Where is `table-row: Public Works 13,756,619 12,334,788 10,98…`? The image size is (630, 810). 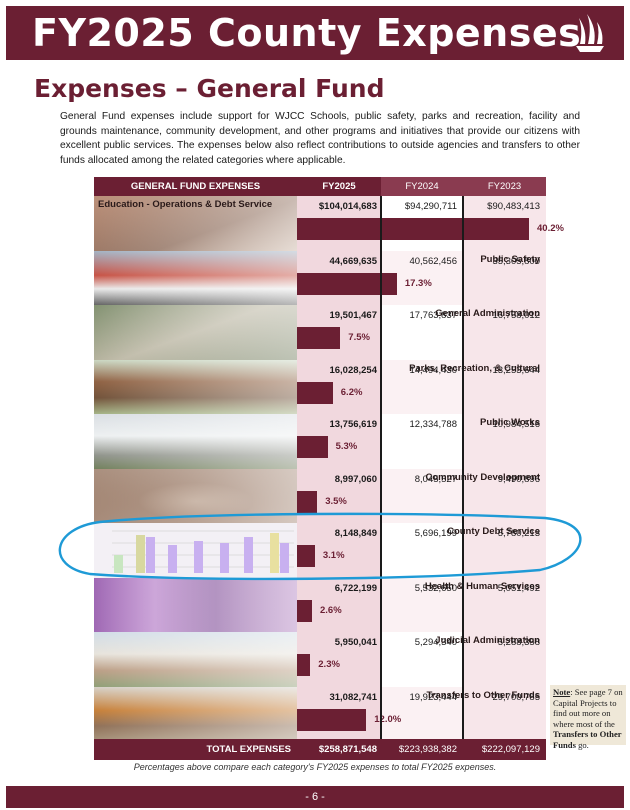 table-row: Public Works 13,756,619 12,334,788 10,98… is located at coordinates (320, 441).